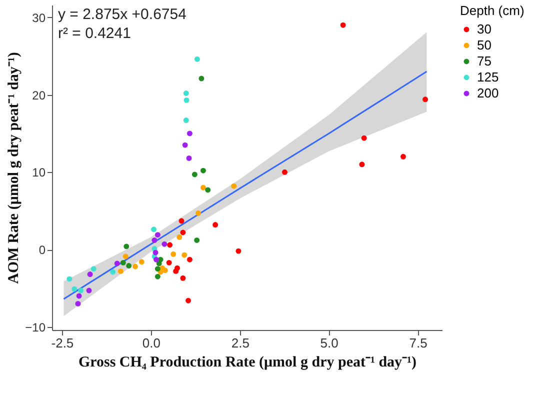 The height and width of the screenshot is (410, 558). I want to click on y-tick-label: 20, so click(39, 95).